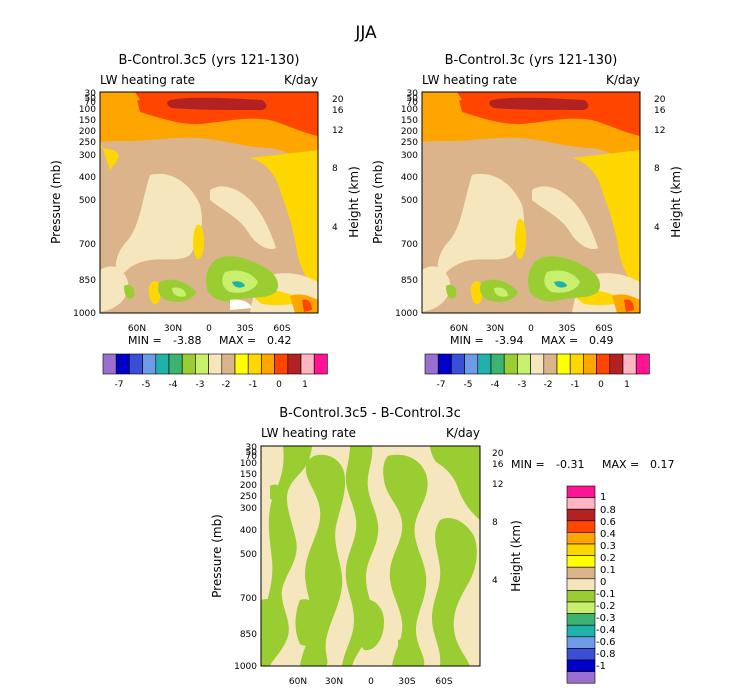 This screenshot has width=733, height=691. I want to click on panel-diff-contours, so click(370, 556).